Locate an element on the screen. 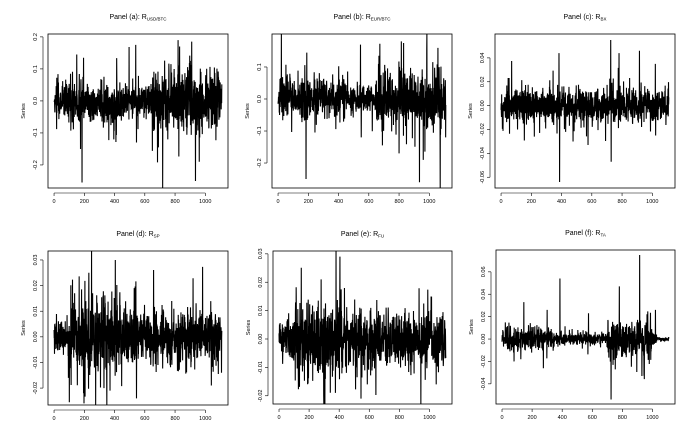  panel-title: Panel (e): RFU is located at coordinates (362, 235).